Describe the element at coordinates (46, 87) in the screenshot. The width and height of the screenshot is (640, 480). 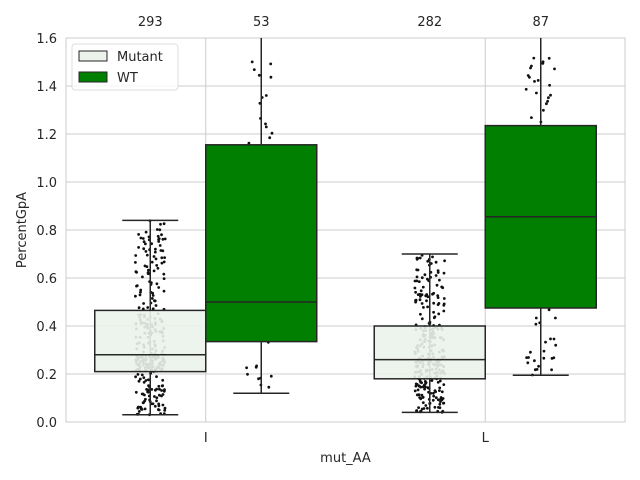
I see `y-tick-label: 1.4` at that location.